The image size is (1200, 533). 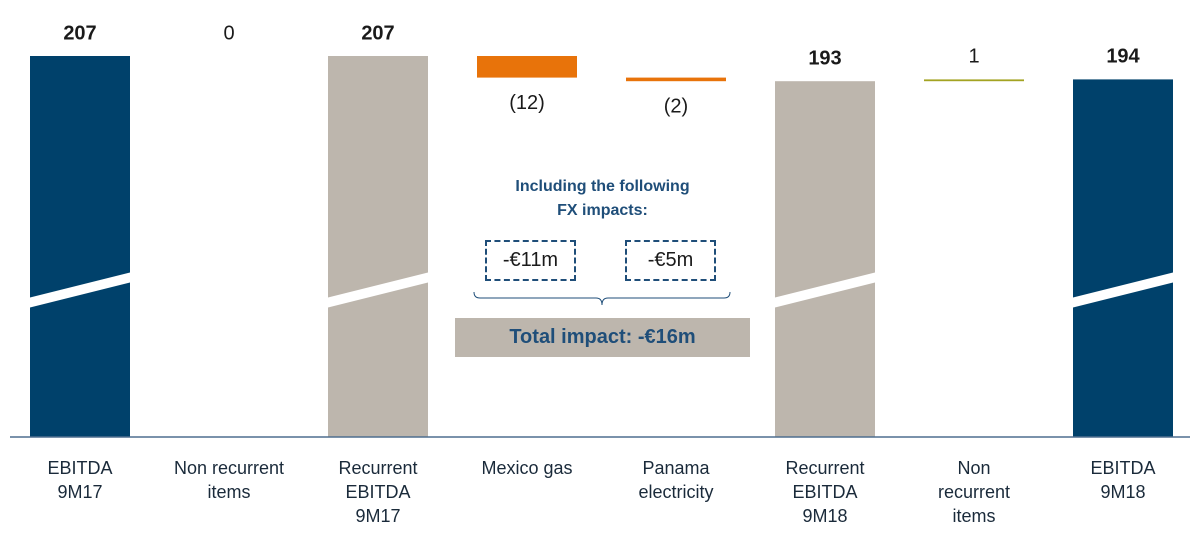 What do you see at coordinates (824, 58) in the screenshot?
I see `value-label: 193` at bounding box center [824, 58].